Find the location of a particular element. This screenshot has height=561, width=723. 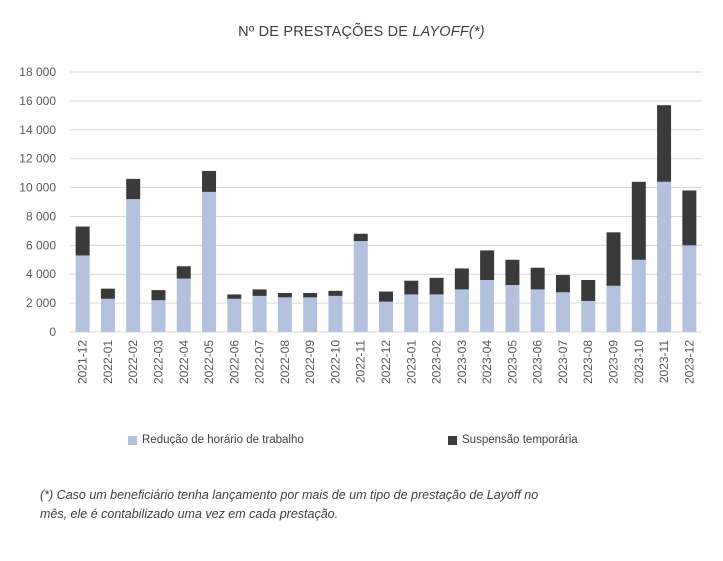

chart-title: Nº DE PRESTAÇÕES DE LAYOFF(*) is located at coordinates (361, 32).